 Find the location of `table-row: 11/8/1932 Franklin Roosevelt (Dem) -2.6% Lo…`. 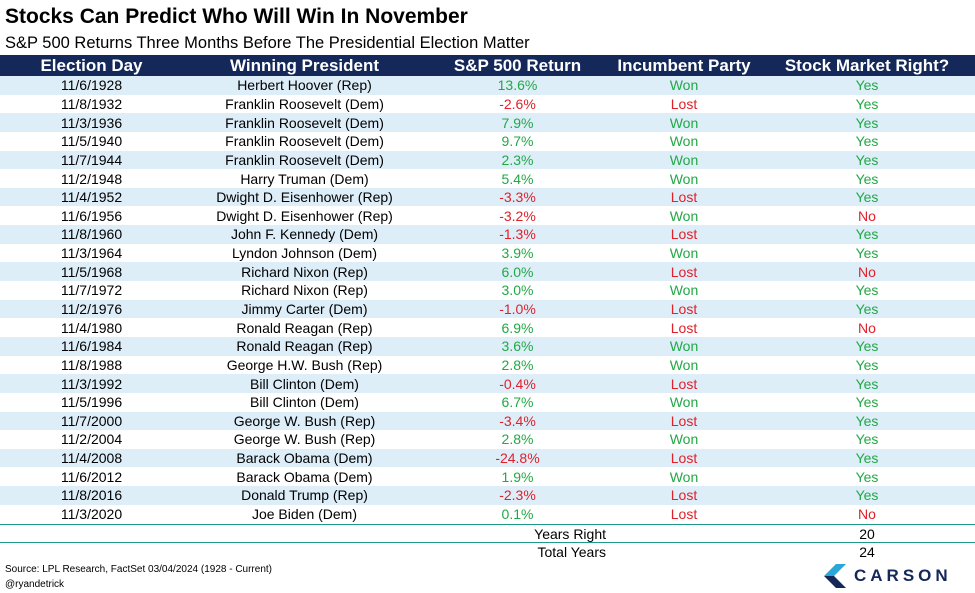

table-row: 11/8/1932 Franklin Roosevelt (Dem) -2.6% Lo… is located at coordinates (487, 104).